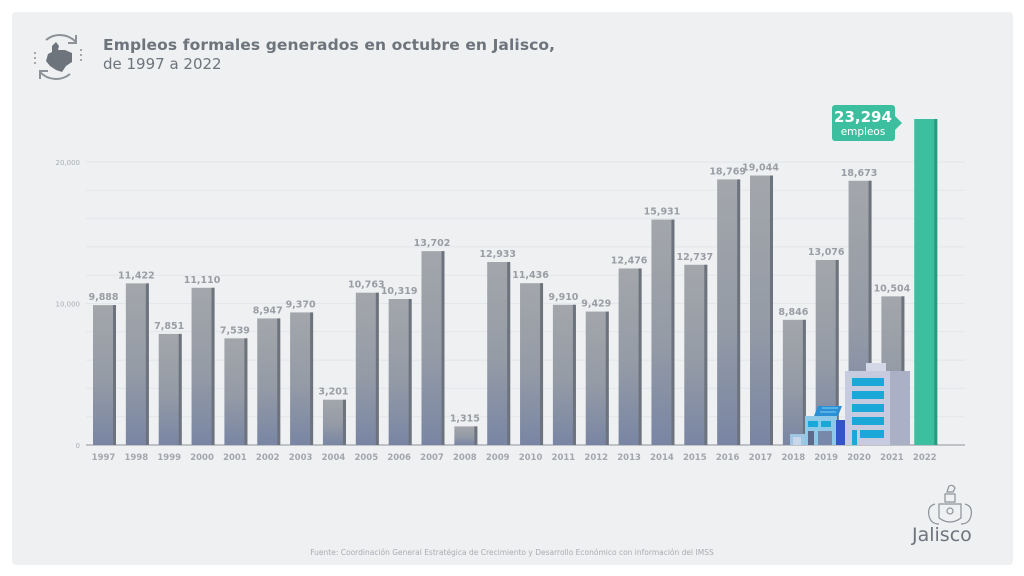  What do you see at coordinates (850, 404) in the screenshot?
I see `office-buildings-icon` at bounding box center [850, 404].